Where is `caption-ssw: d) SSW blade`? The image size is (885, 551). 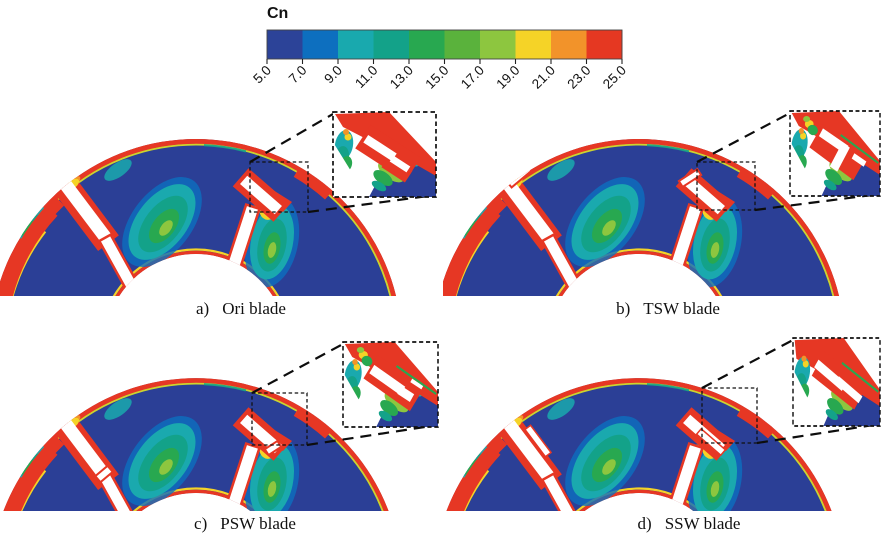
caption-ssw: d) SSW blade is located at coordinates (664, 524).